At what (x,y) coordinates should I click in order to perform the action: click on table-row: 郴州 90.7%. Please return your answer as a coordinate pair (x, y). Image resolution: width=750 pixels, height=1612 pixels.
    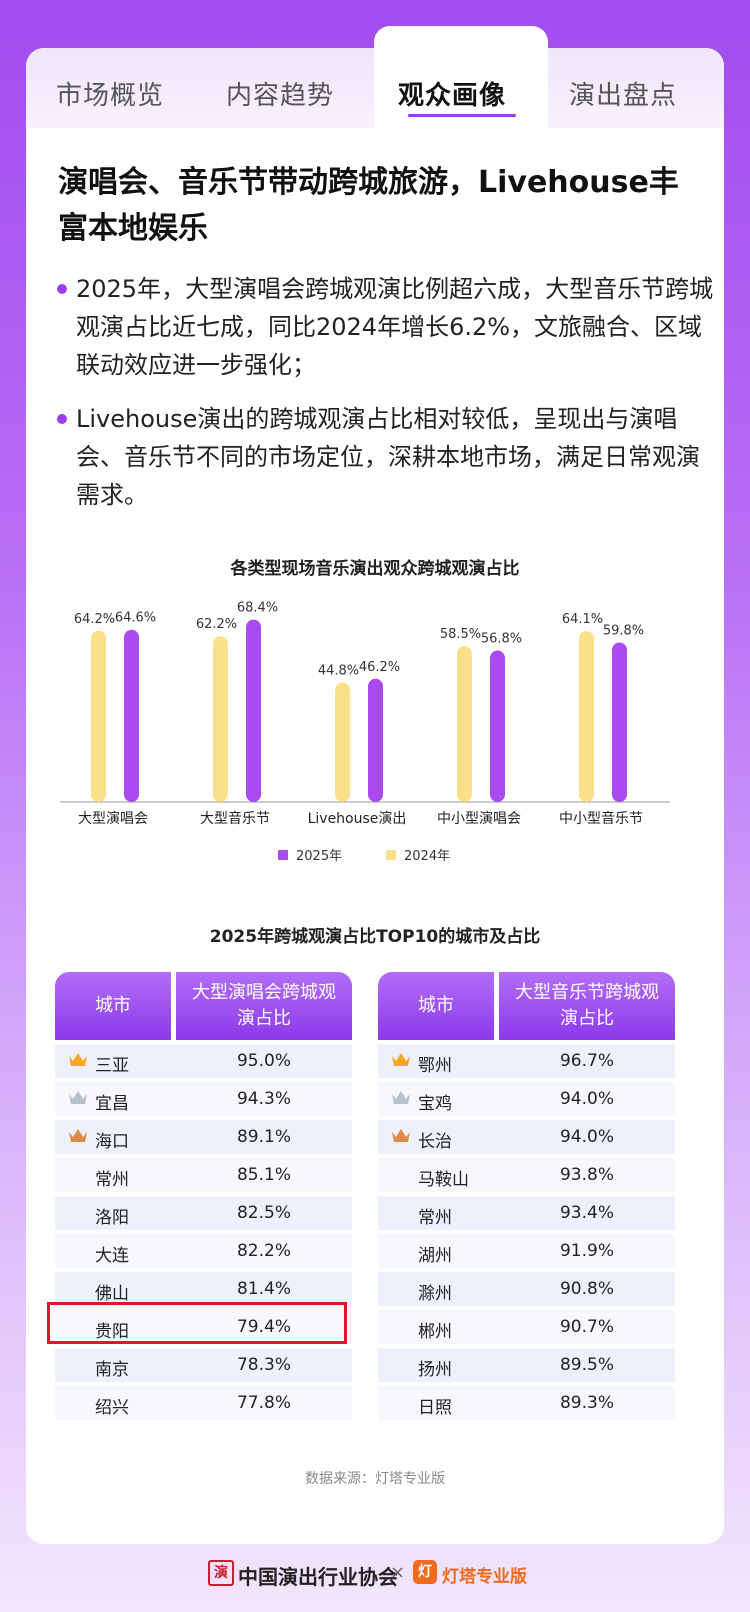
    Looking at the image, I should click on (526, 1327).